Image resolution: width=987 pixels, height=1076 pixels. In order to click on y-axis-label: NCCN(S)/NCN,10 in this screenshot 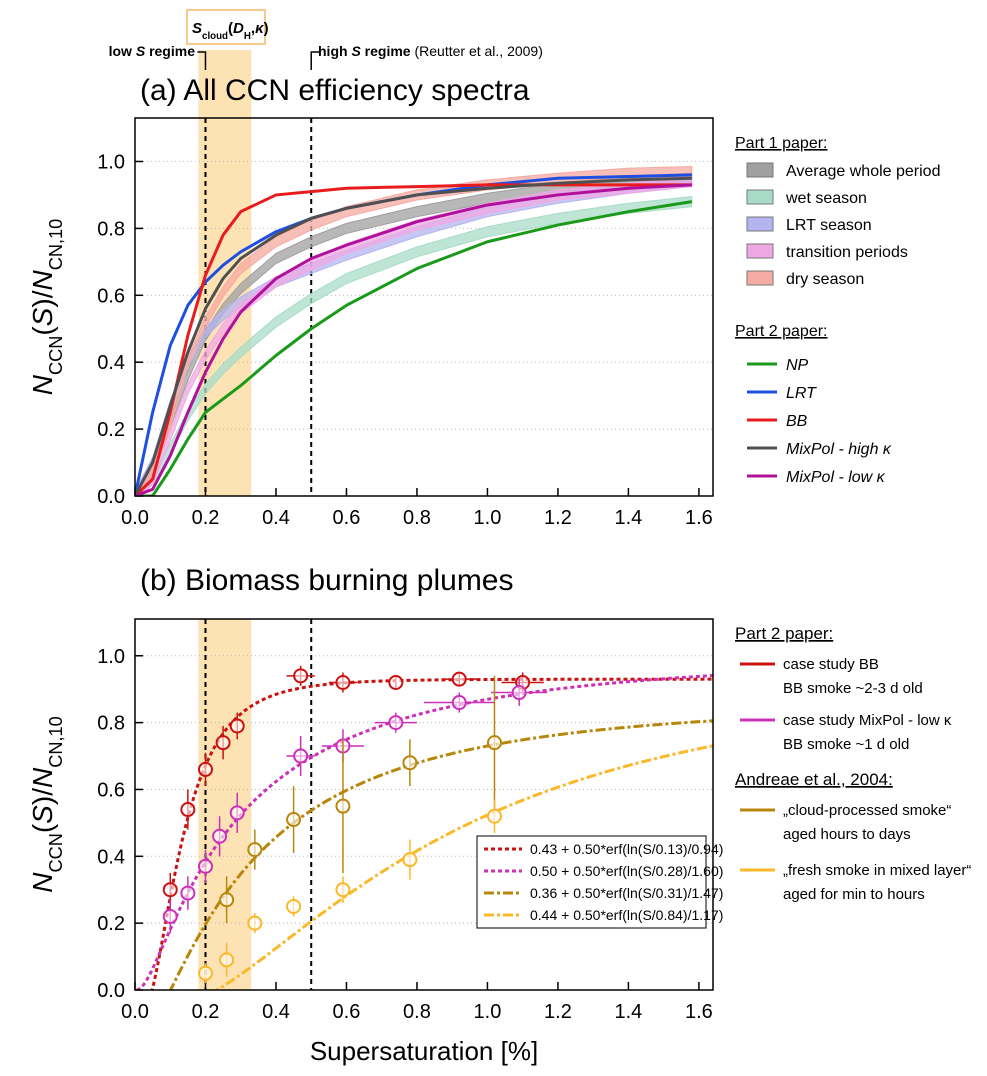, I will do `click(46, 307)`.